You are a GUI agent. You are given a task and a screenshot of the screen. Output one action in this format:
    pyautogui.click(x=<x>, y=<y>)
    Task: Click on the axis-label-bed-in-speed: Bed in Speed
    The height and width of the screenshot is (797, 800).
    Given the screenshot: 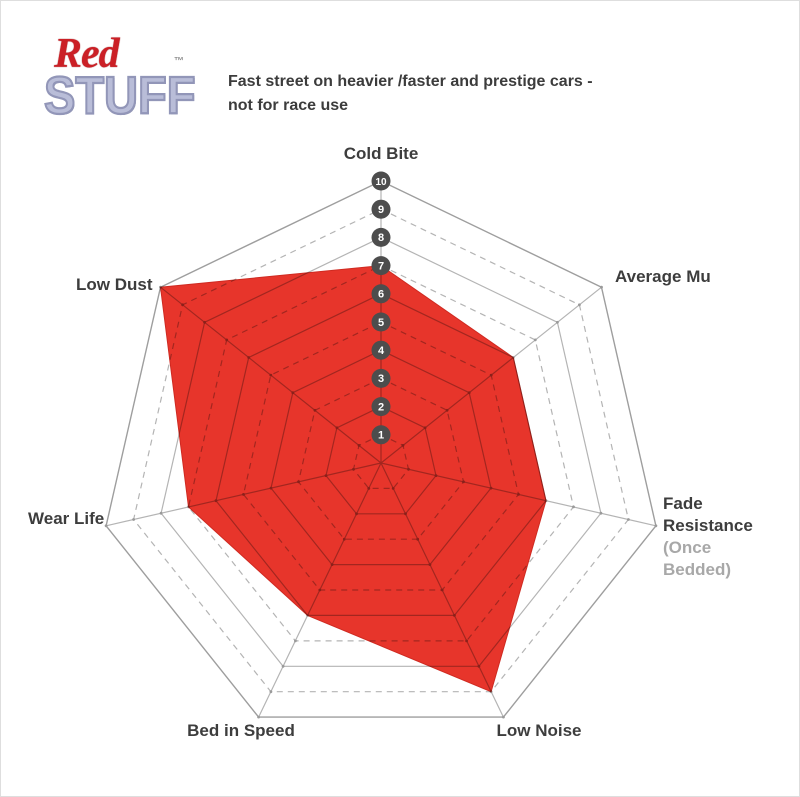 What is the action you would take?
    pyautogui.click(x=241, y=730)
    